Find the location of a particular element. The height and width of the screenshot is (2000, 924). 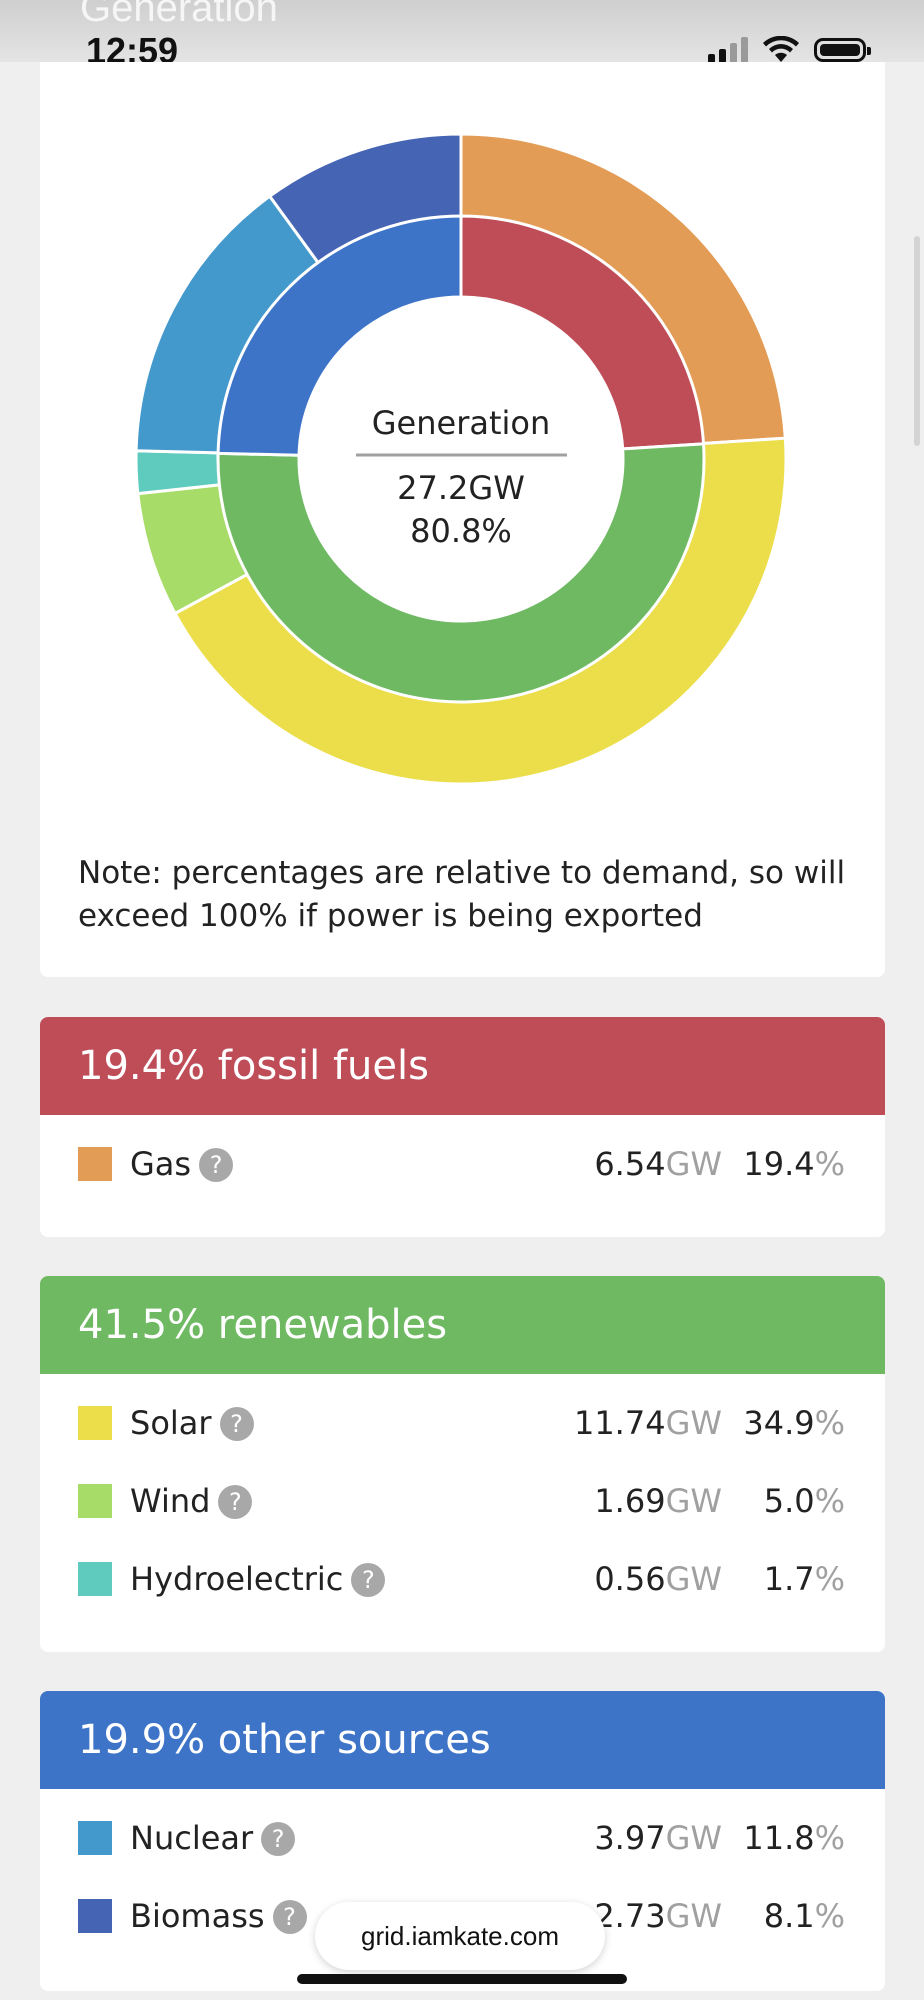

source-row-wind: Wind? 1.69GW 5.0% is located at coordinates (462, 1501).